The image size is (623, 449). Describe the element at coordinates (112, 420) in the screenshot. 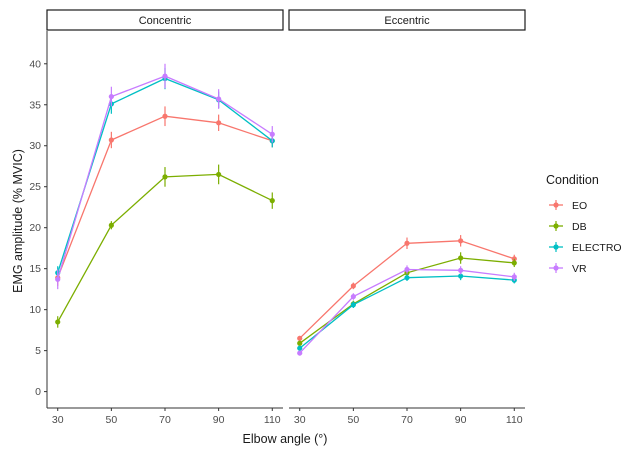

I see `x-tick-label-concentric-50: 50` at that location.